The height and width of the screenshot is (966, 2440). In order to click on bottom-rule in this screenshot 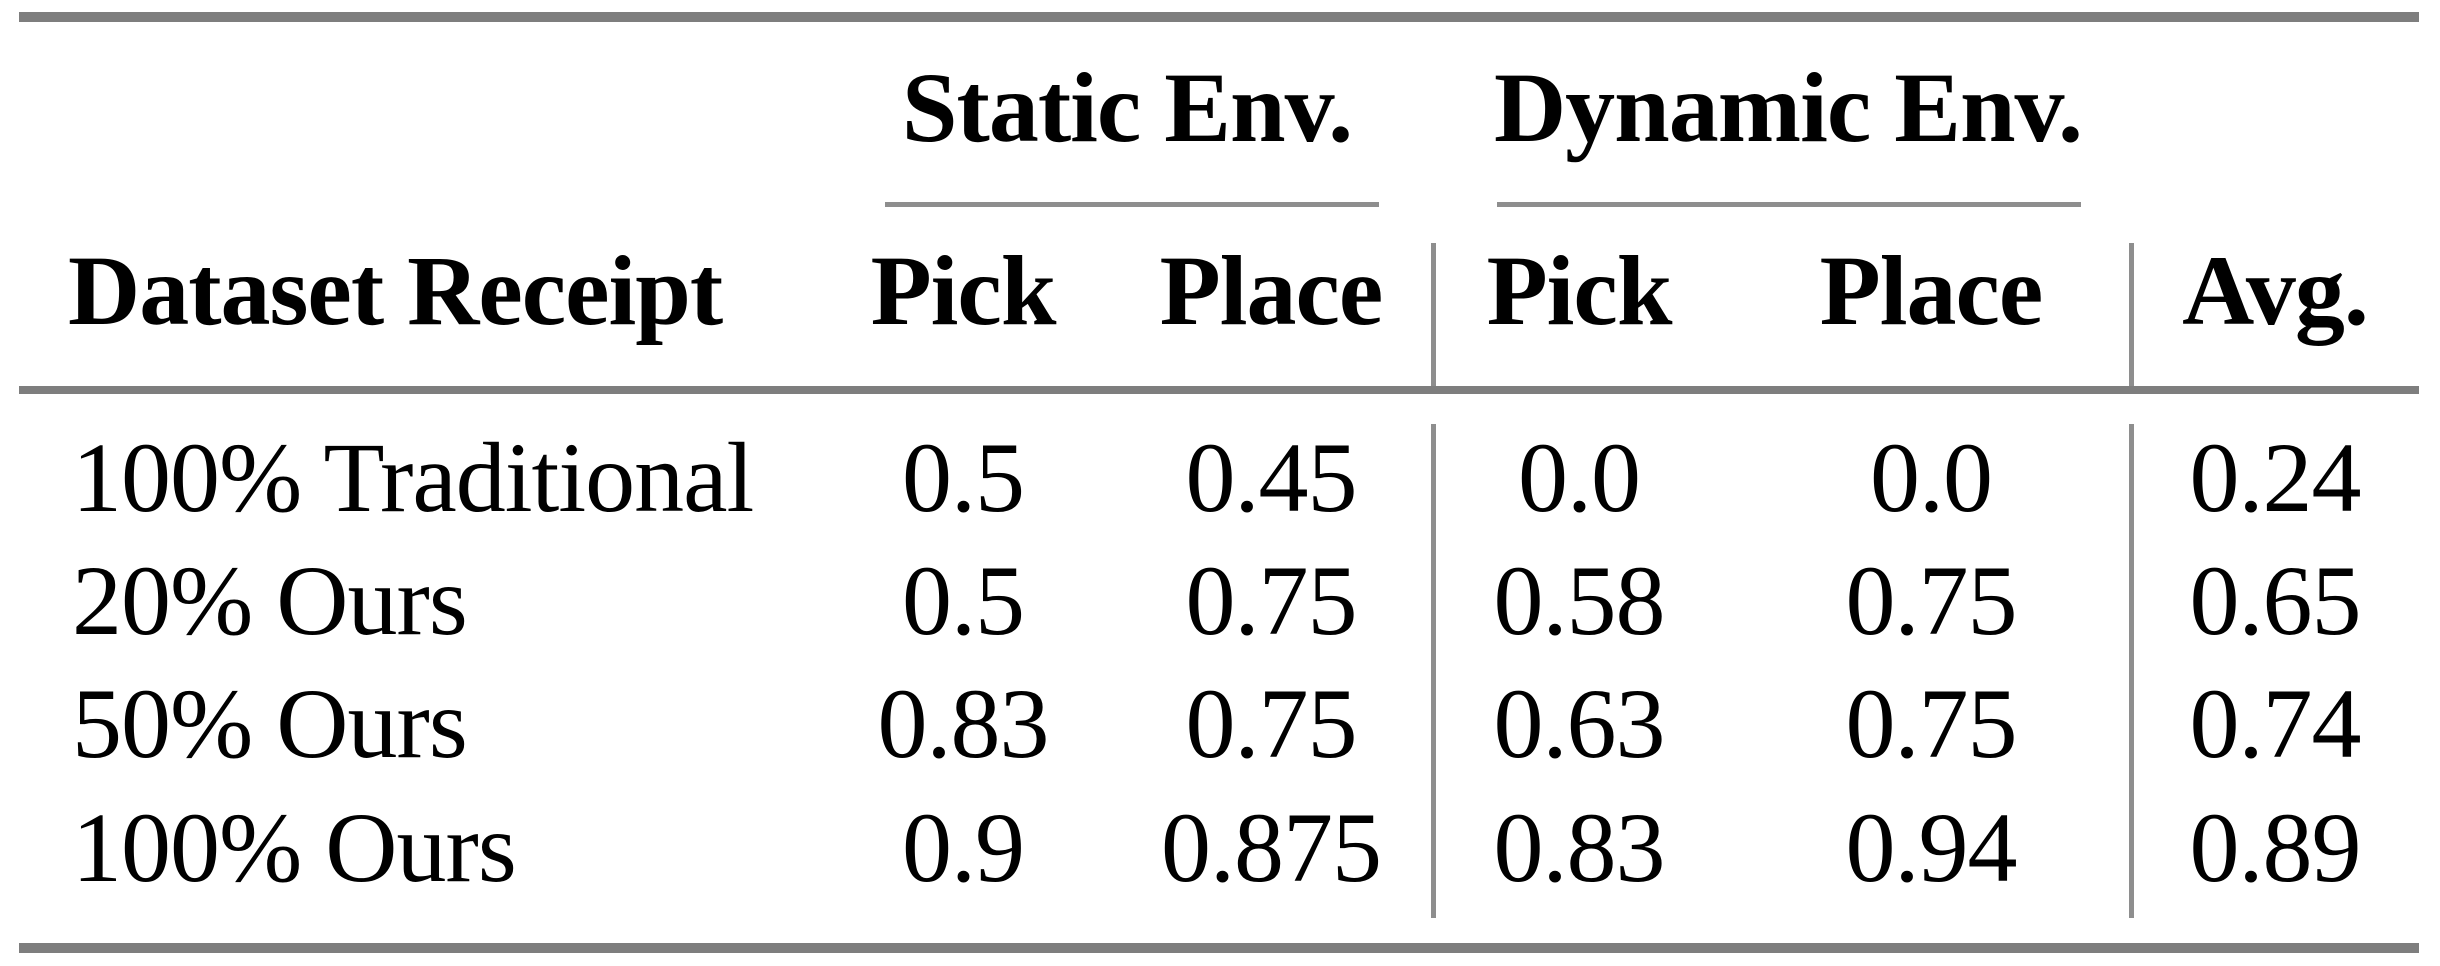, I will do `click(1219, 948)`.